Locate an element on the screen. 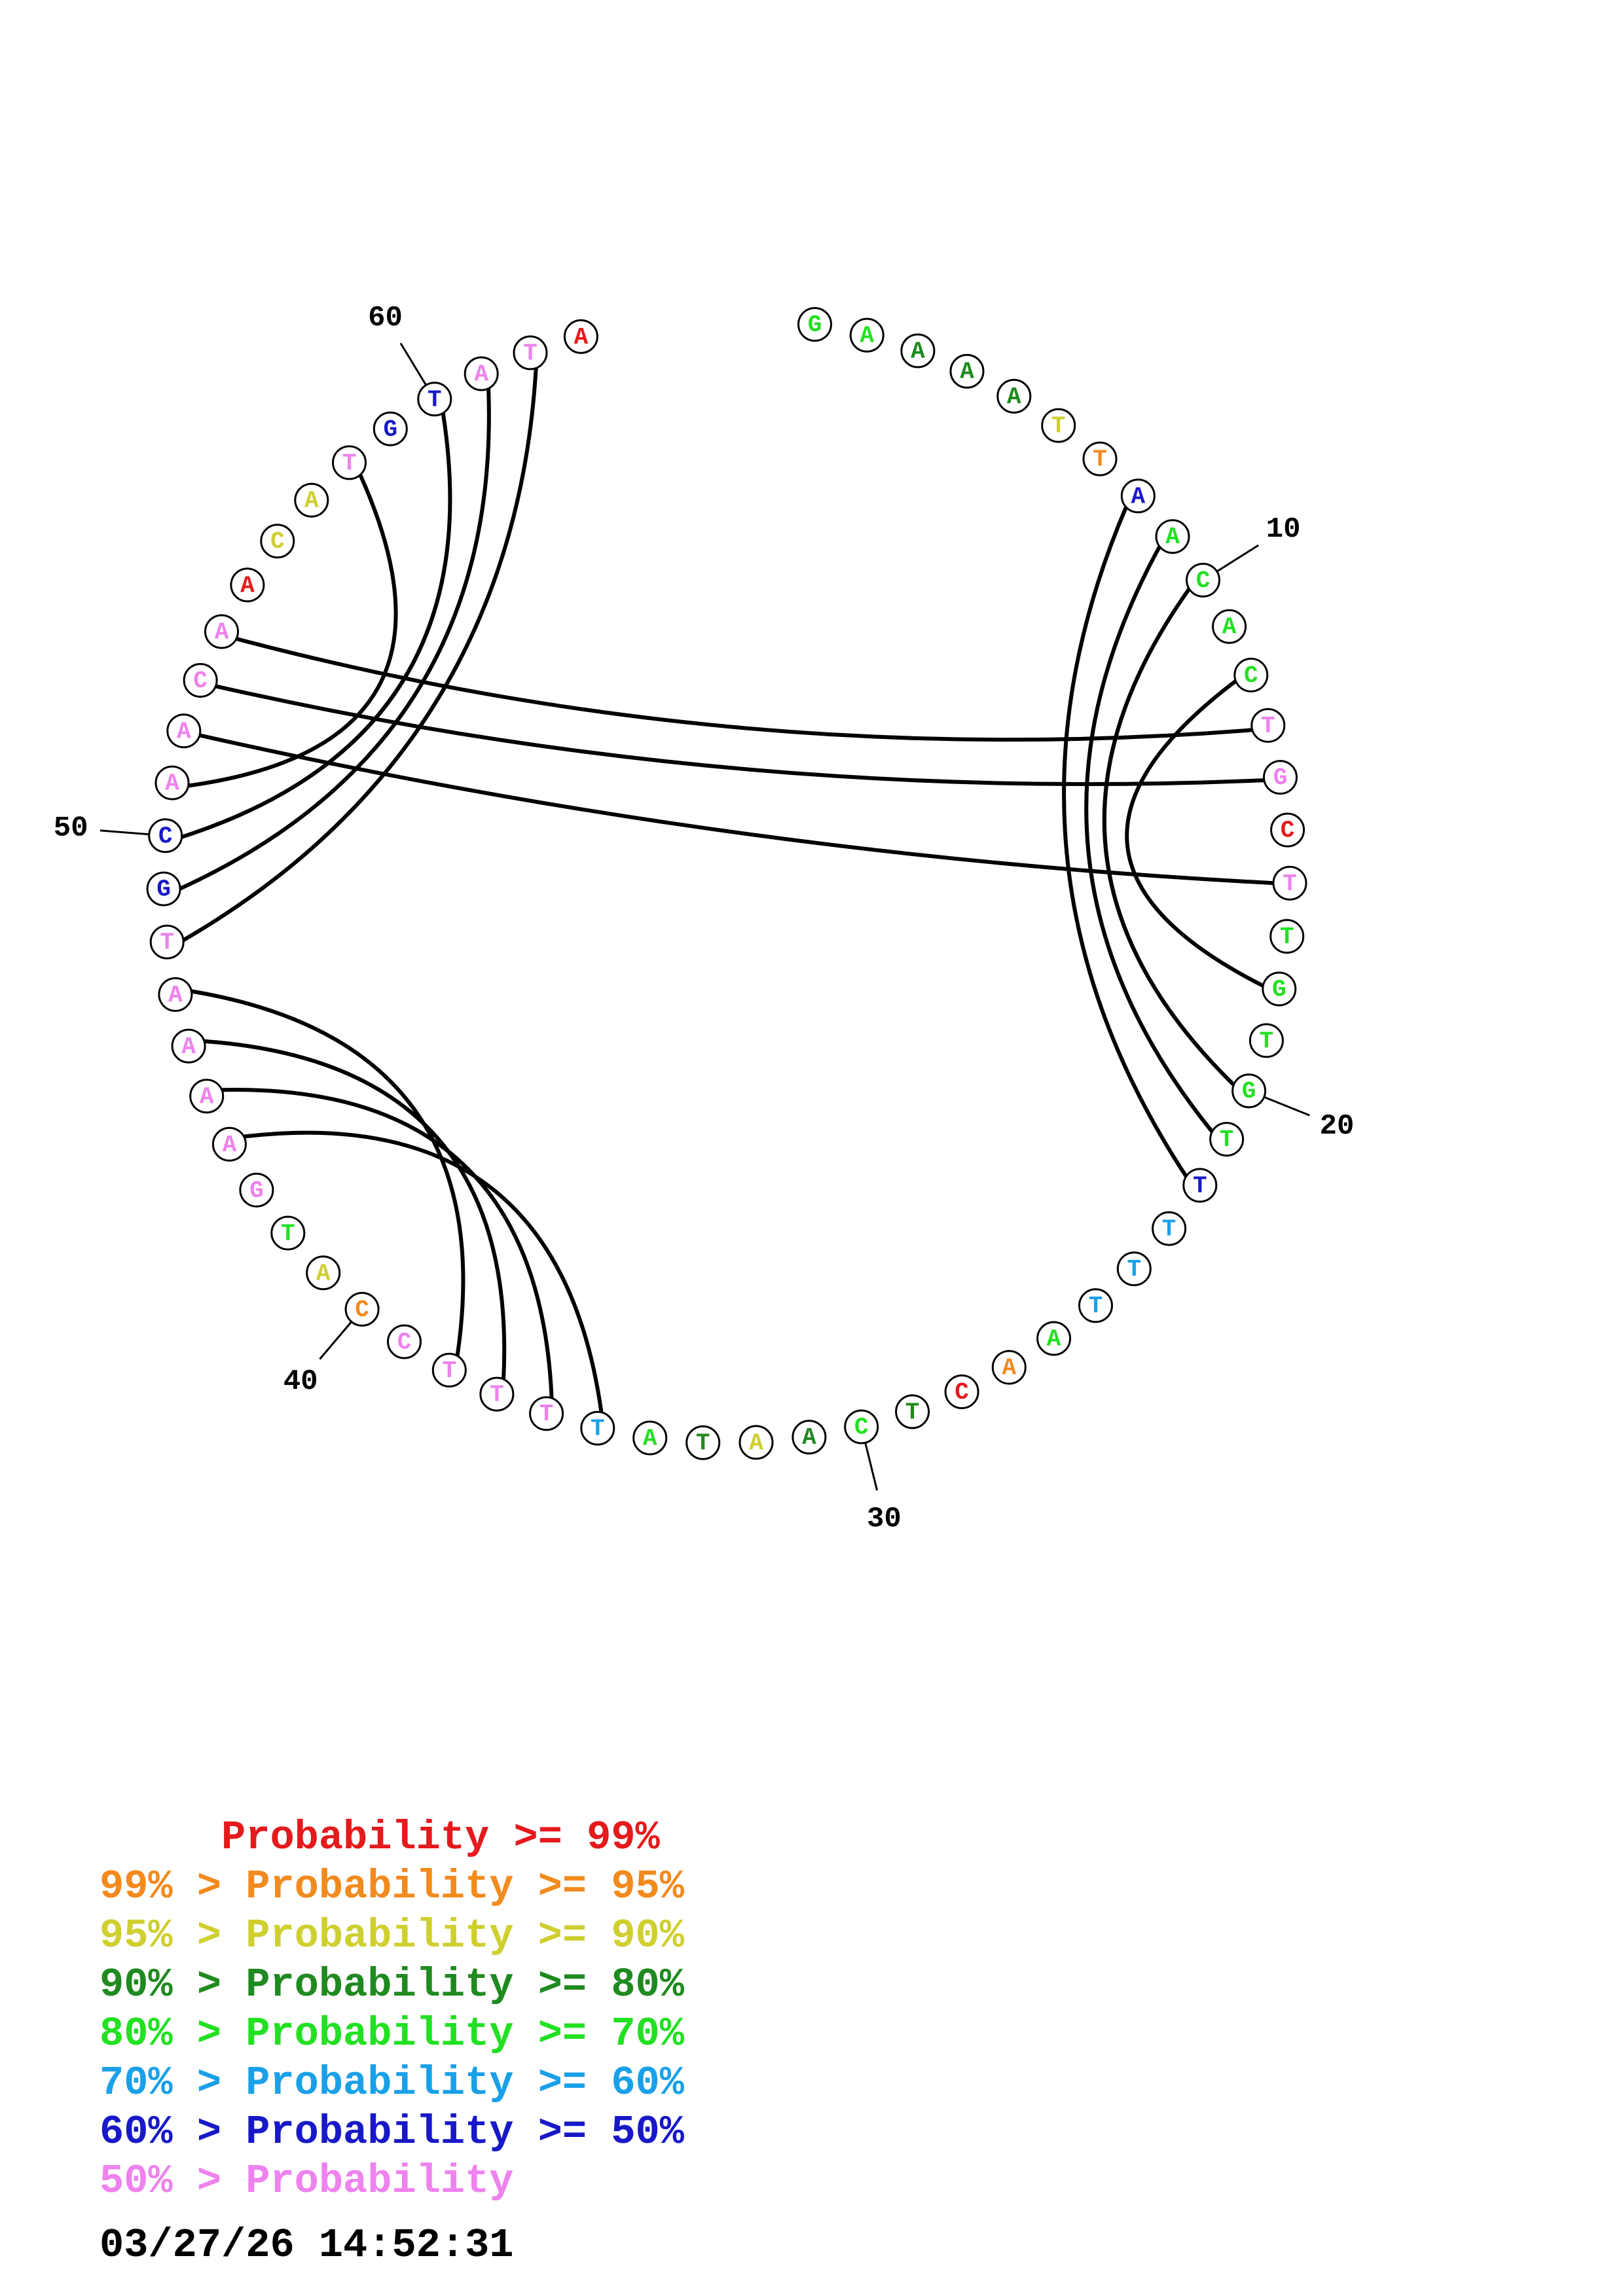  position-label: 50 is located at coordinates (71, 828).